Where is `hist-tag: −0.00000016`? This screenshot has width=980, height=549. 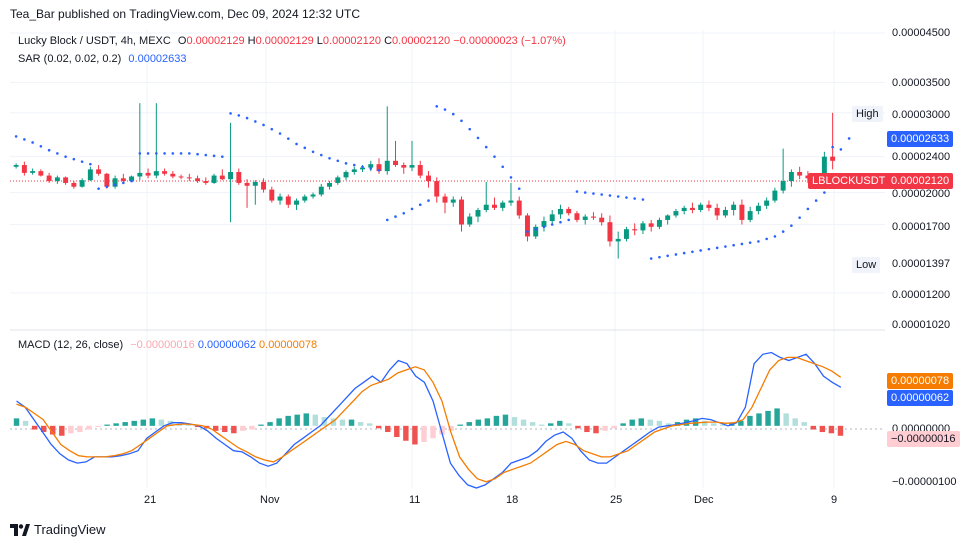
hist-tag: −0.00000016 is located at coordinates (923, 439).